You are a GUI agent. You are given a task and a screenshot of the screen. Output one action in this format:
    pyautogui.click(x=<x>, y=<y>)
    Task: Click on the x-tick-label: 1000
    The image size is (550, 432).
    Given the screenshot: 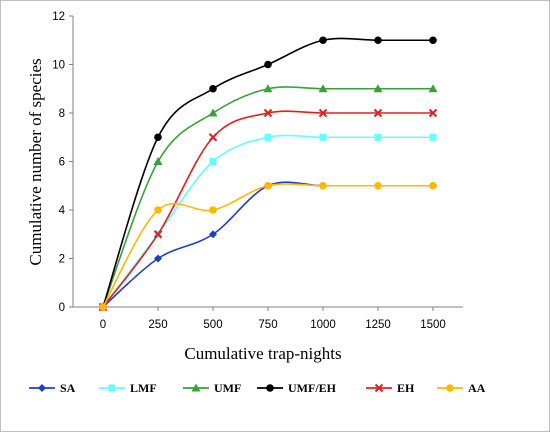 What is the action you would take?
    pyautogui.click(x=323, y=325)
    